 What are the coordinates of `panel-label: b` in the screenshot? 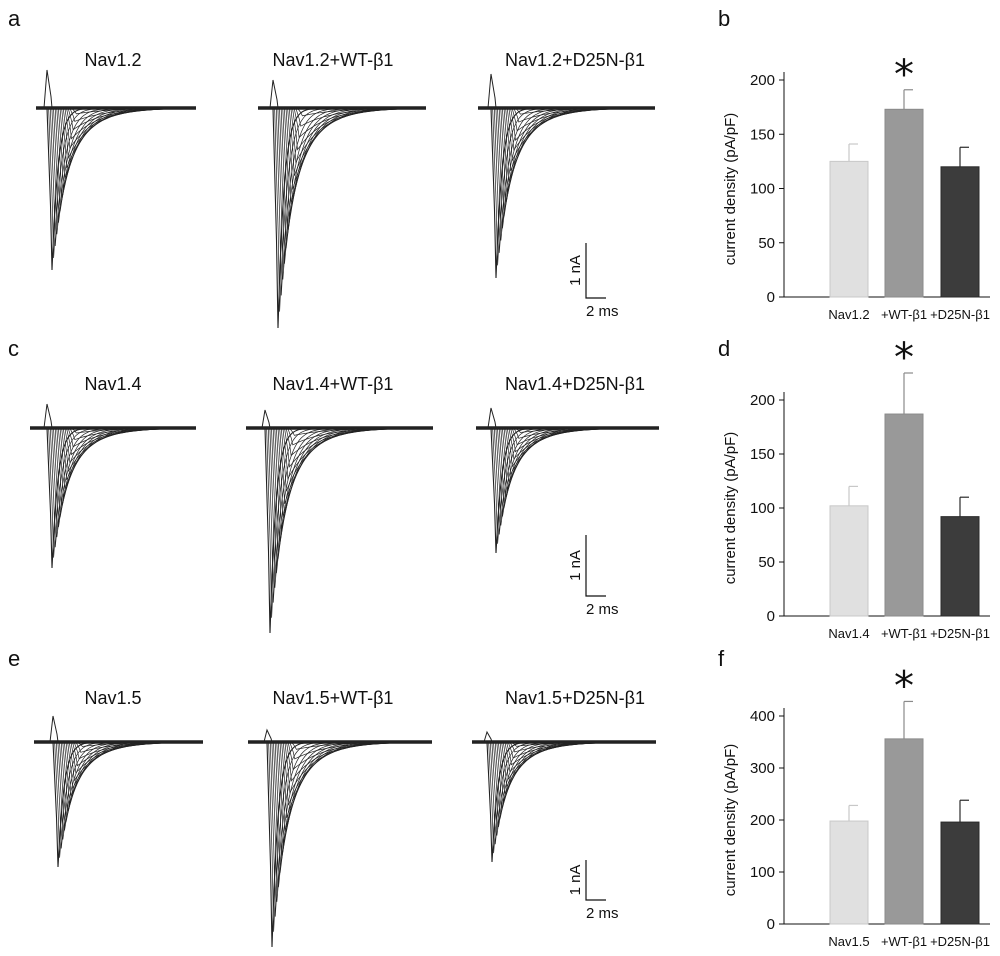 It's located at (724, 18).